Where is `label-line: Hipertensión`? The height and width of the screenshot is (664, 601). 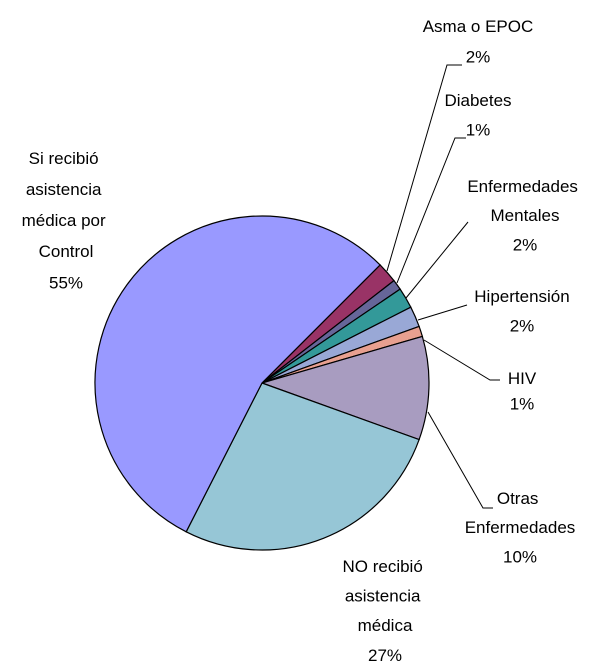 label-line: Hipertensión is located at coordinates (521, 296).